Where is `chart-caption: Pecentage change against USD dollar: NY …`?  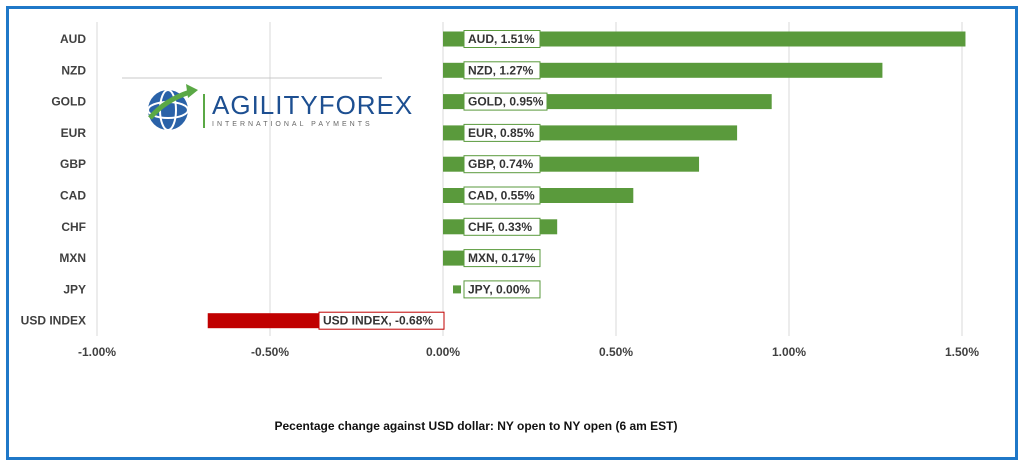
chart-caption: Pecentage change against USD dollar: NY … is located at coordinates (476, 426).